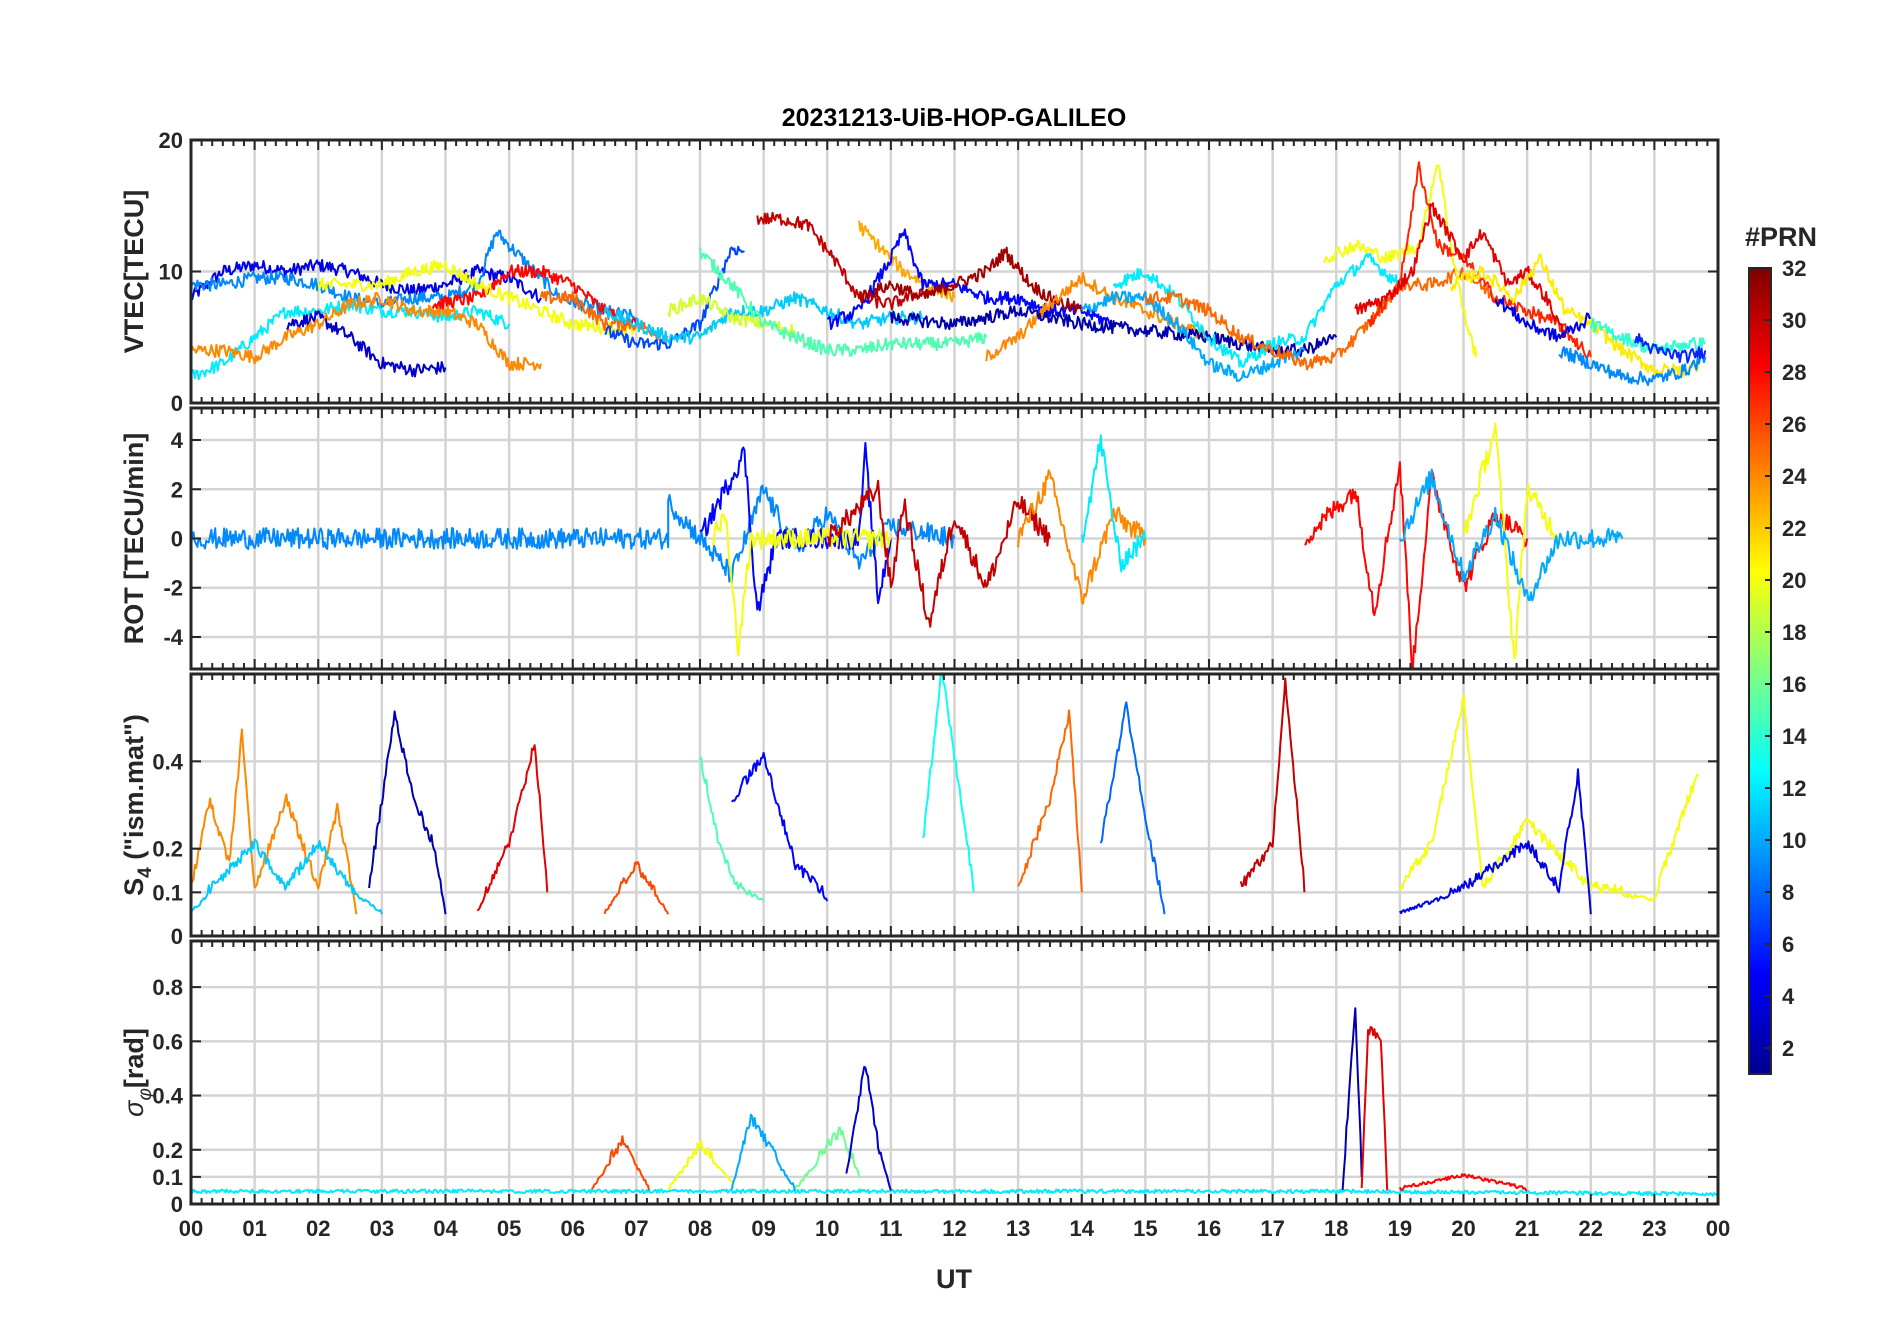 Image resolution: width=1902 pixels, height=1330 pixels. What do you see at coordinates (177, 403) in the screenshot?
I see `y-tick-label-vtec: 0` at bounding box center [177, 403].